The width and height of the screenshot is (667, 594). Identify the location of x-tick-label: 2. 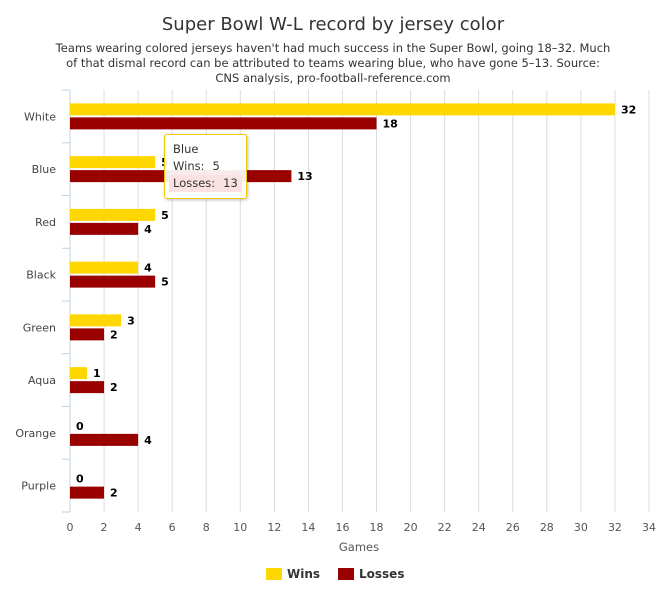
(104, 527).